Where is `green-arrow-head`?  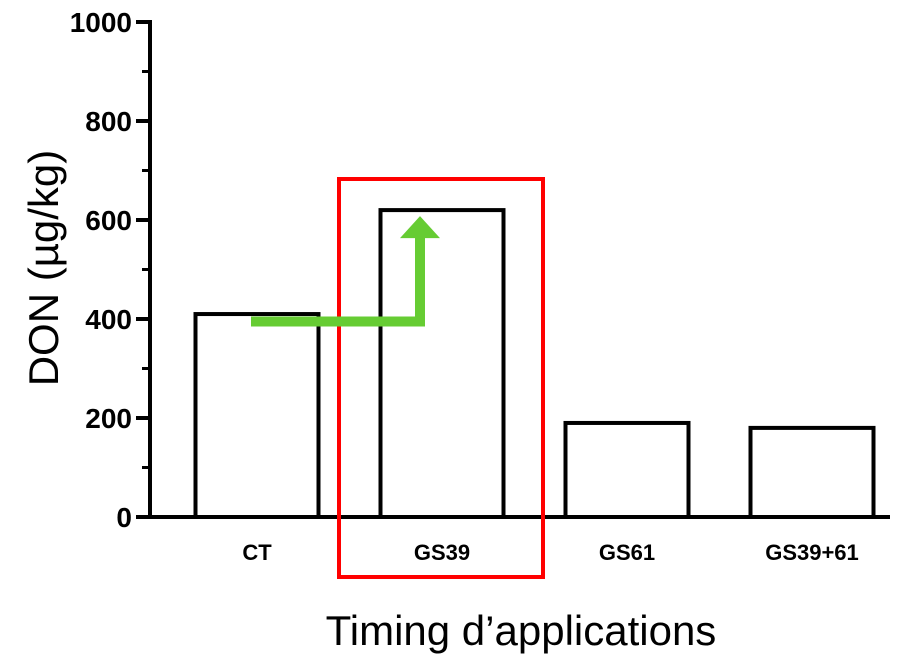 green-arrow-head is located at coordinates (420, 227).